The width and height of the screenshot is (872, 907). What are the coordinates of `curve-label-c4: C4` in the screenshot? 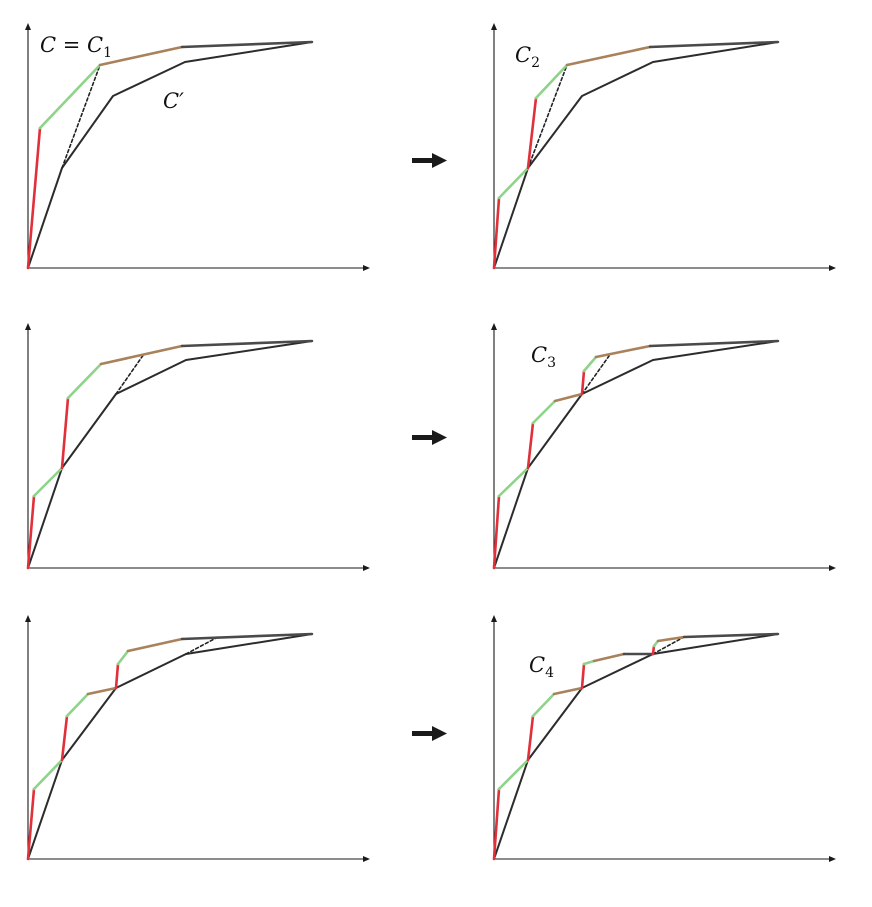 It's located at (541, 667).